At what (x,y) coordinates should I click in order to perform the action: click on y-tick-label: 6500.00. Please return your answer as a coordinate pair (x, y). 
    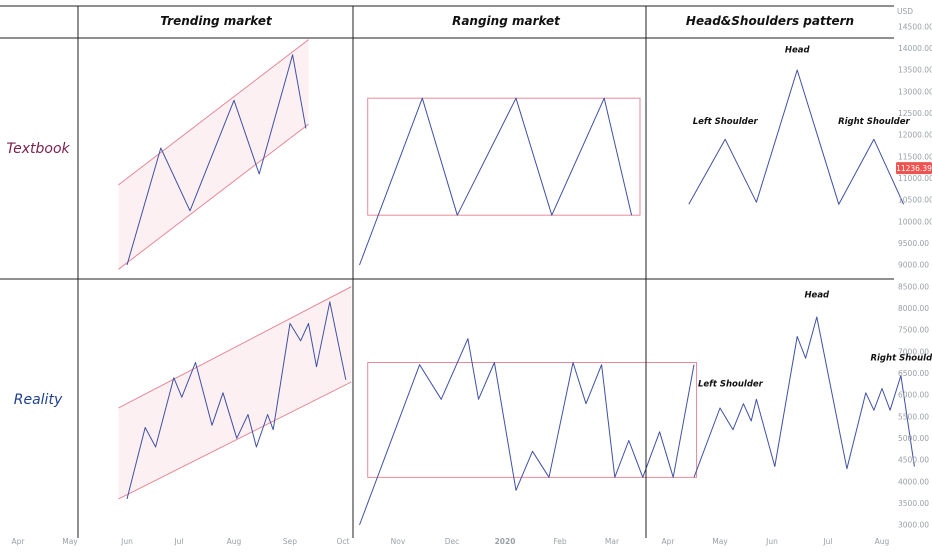
    Looking at the image, I should click on (913, 373).